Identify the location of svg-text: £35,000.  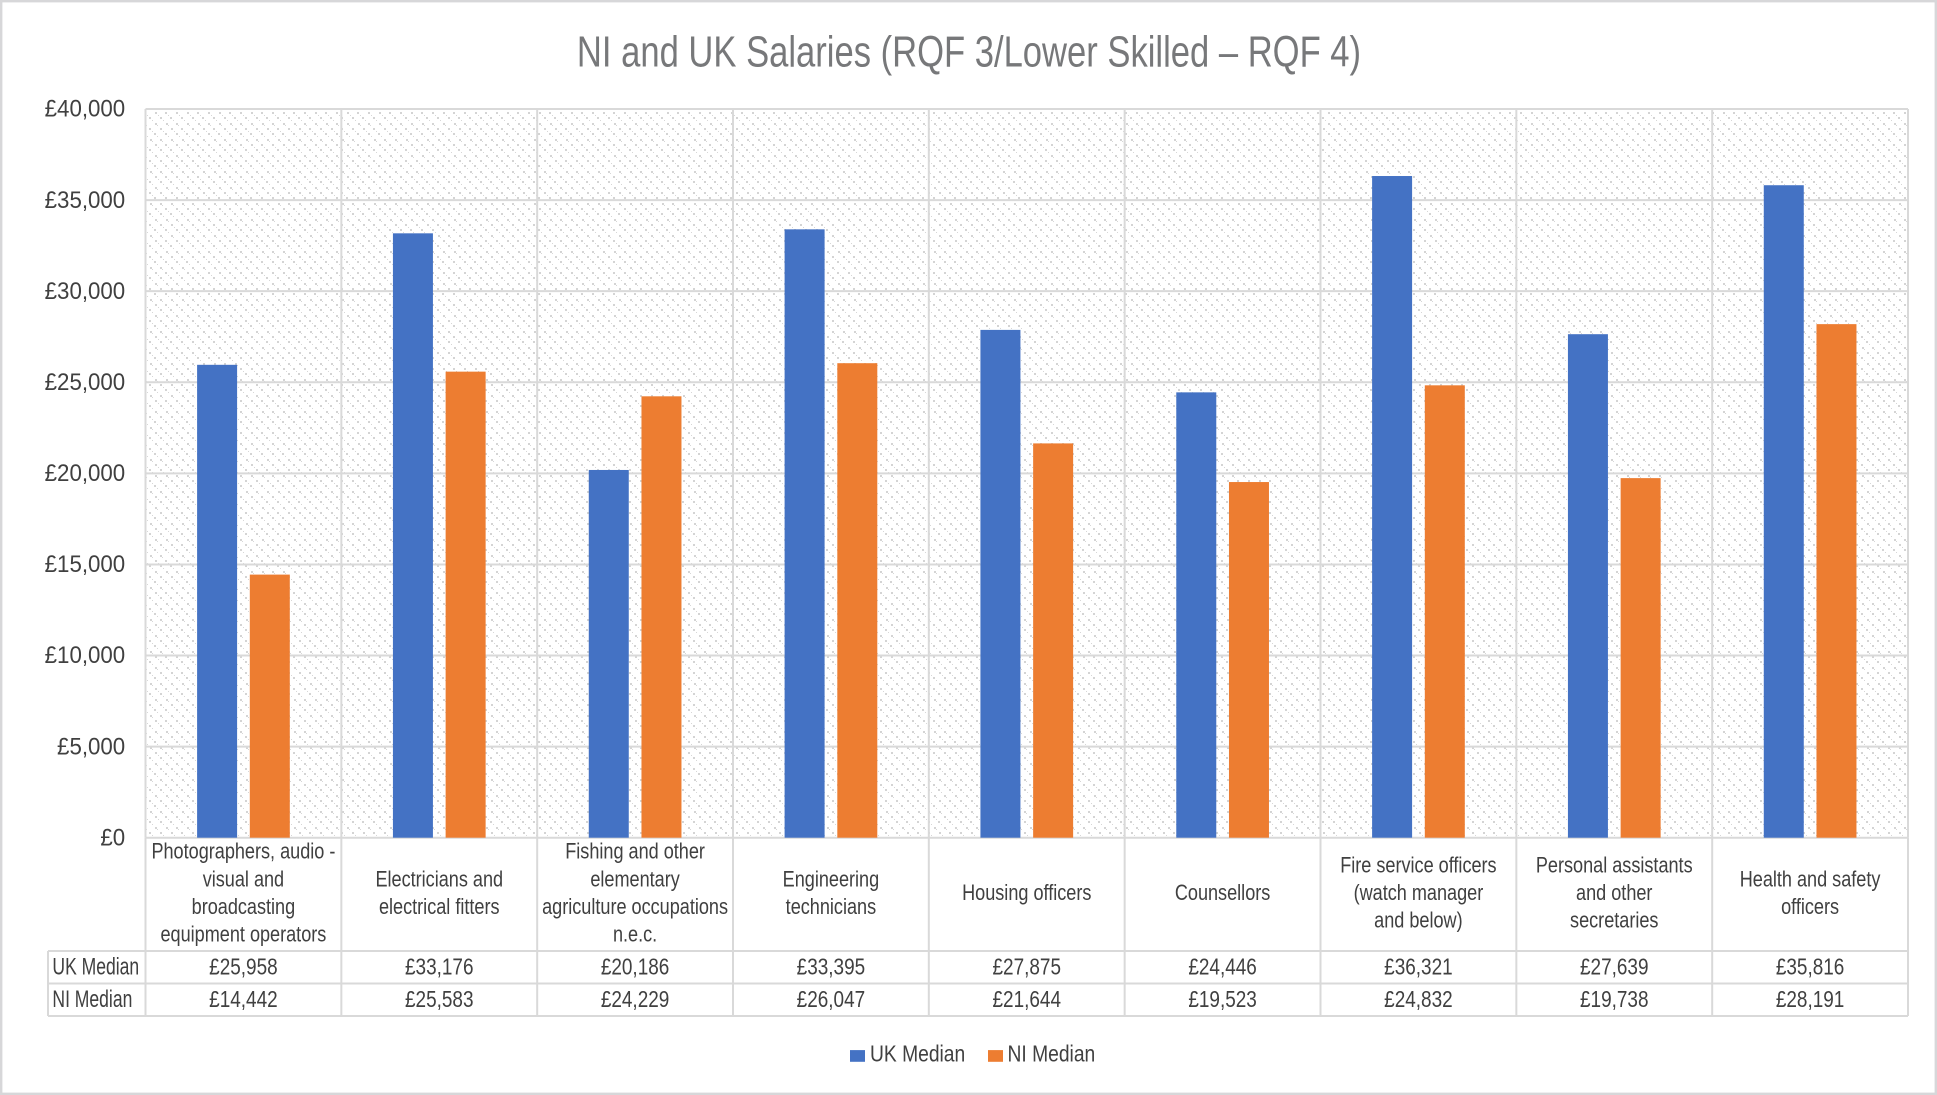
(85, 199).